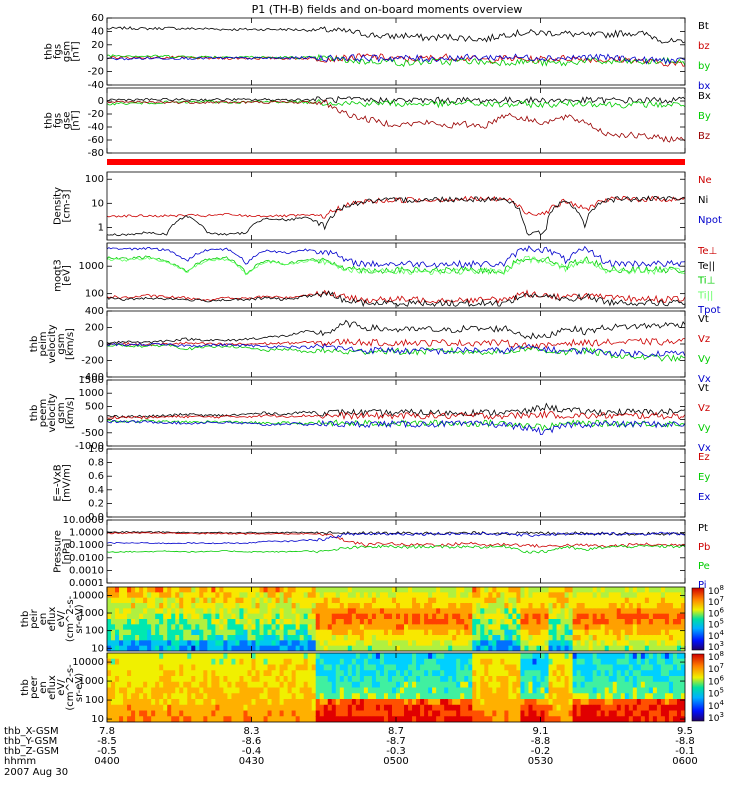 This screenshot has height=800, width=750. I want to click on y-tick-label: 1000, so click(91, 613).